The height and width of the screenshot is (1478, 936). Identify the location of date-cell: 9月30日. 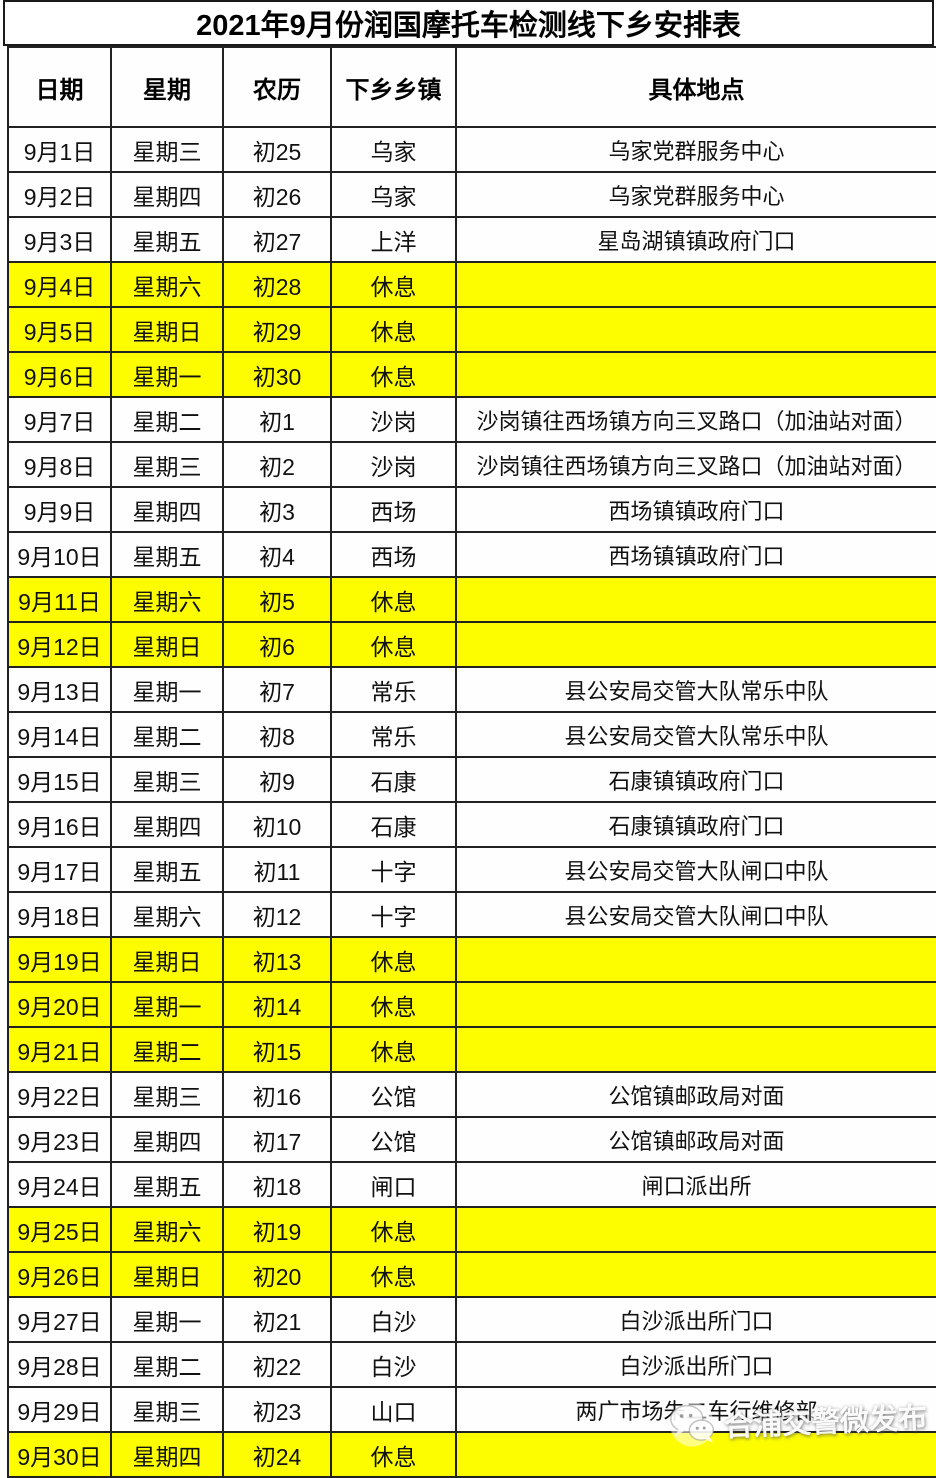
(59, 1454).